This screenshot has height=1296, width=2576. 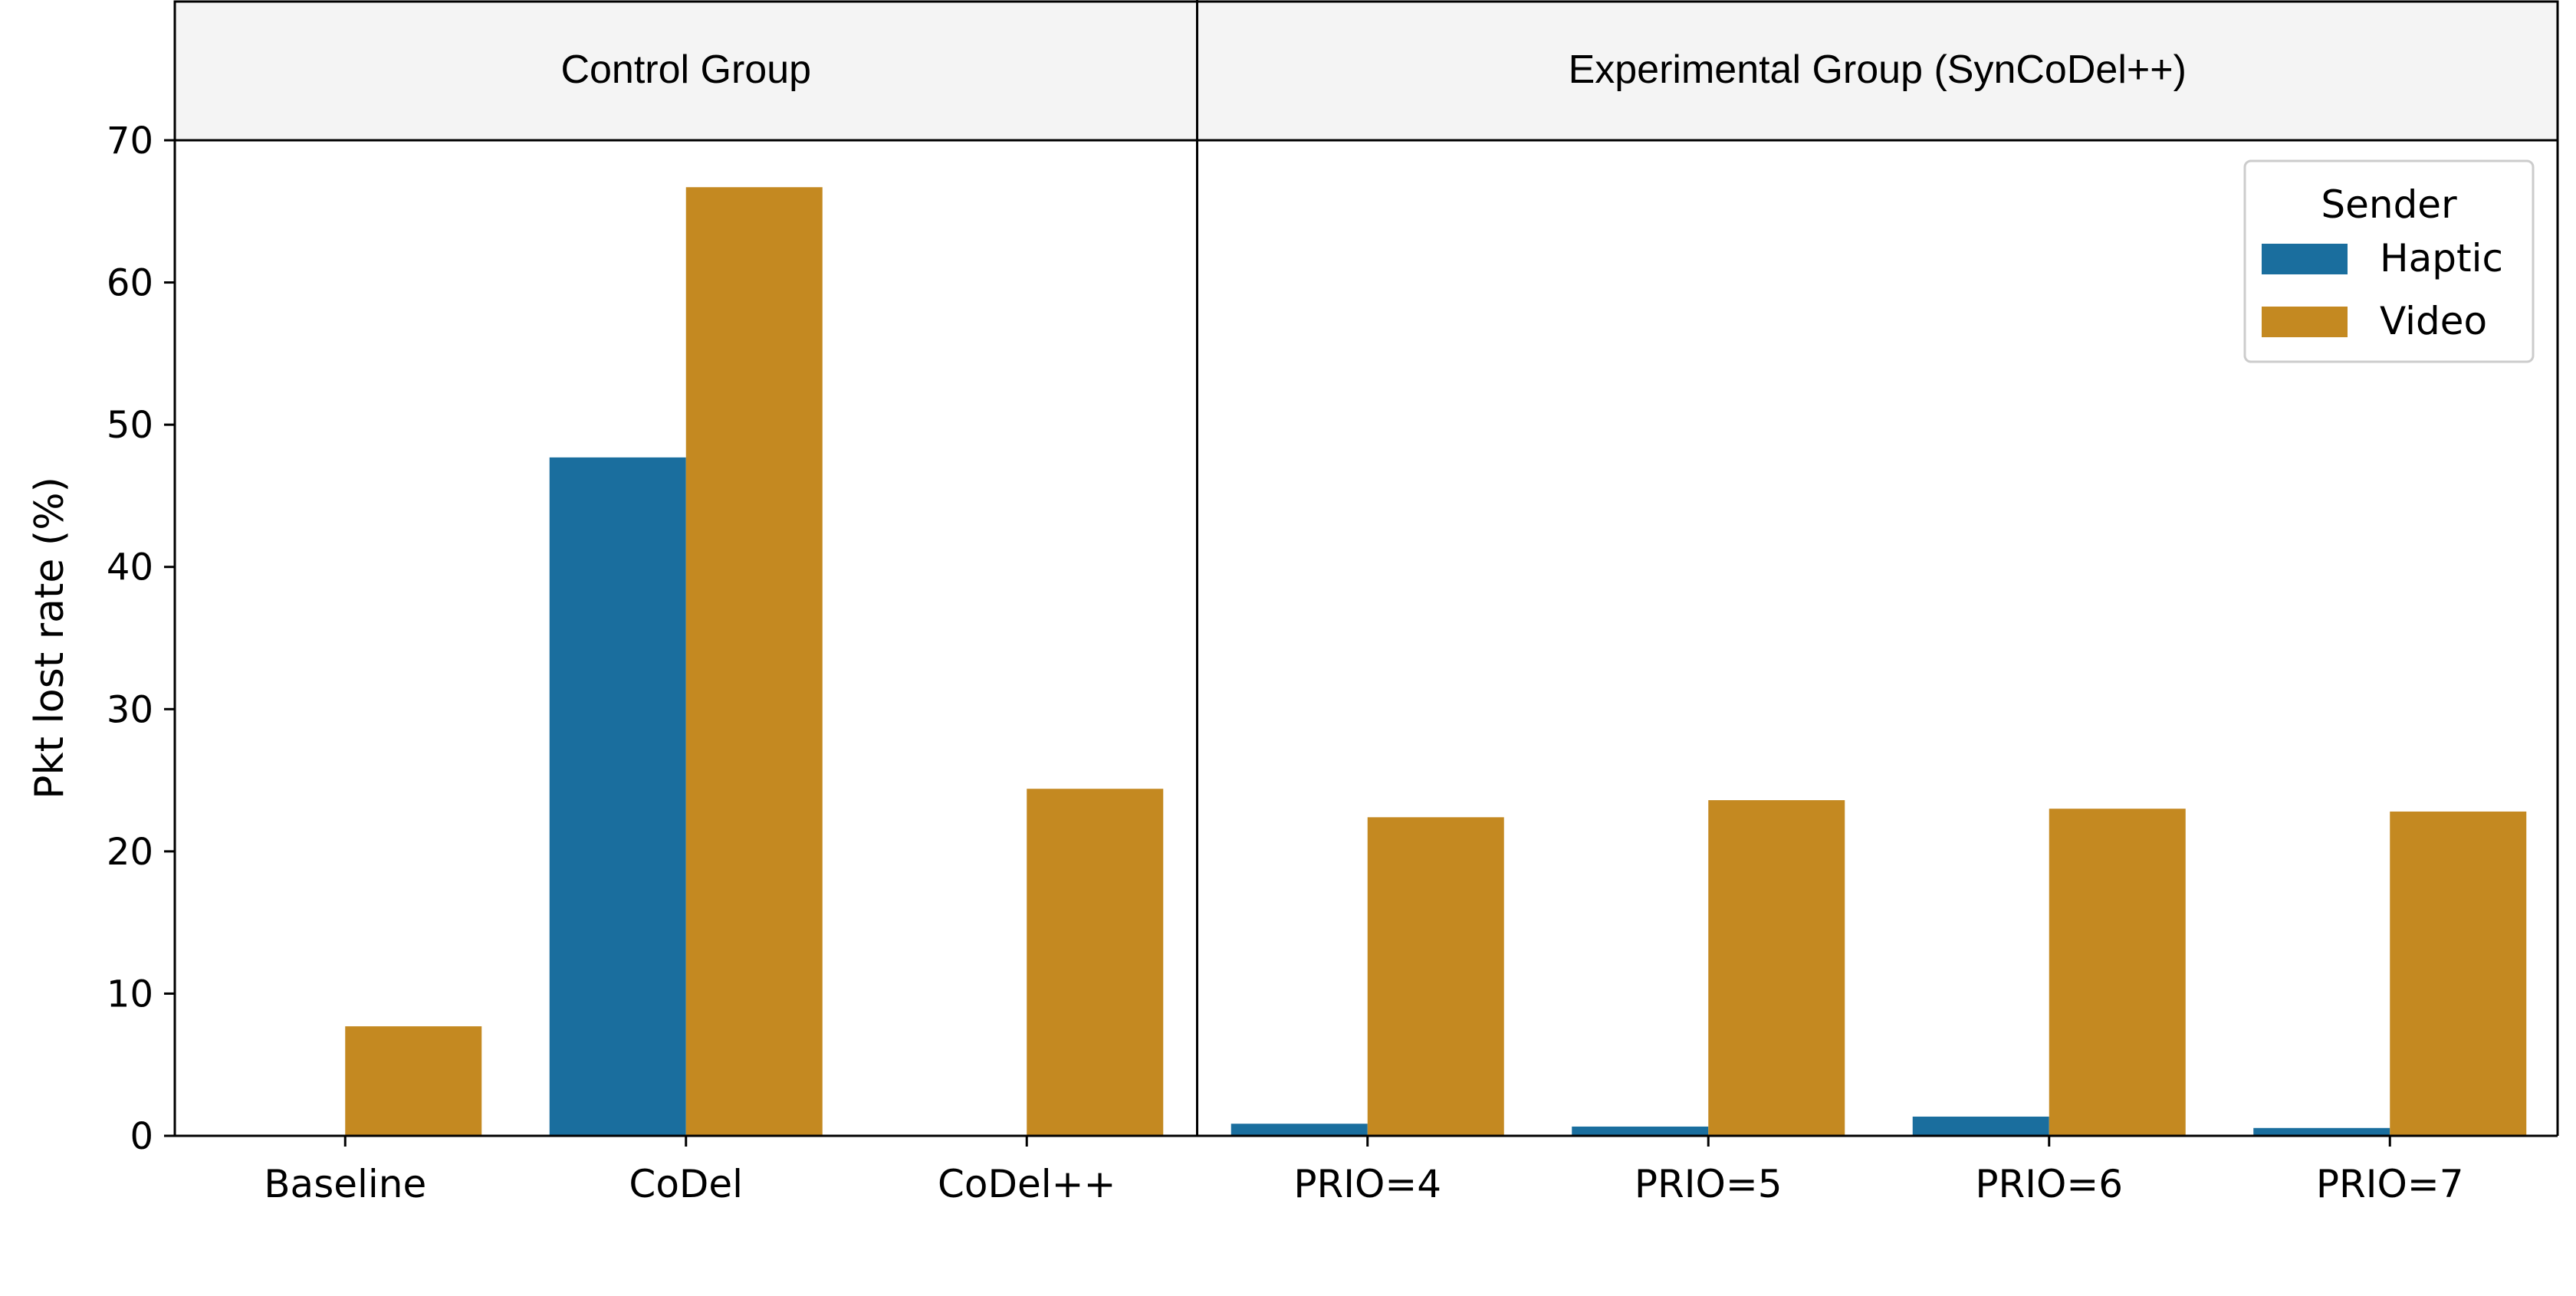 I want to click on panel-header-strip, so click(x=1366, y=71).